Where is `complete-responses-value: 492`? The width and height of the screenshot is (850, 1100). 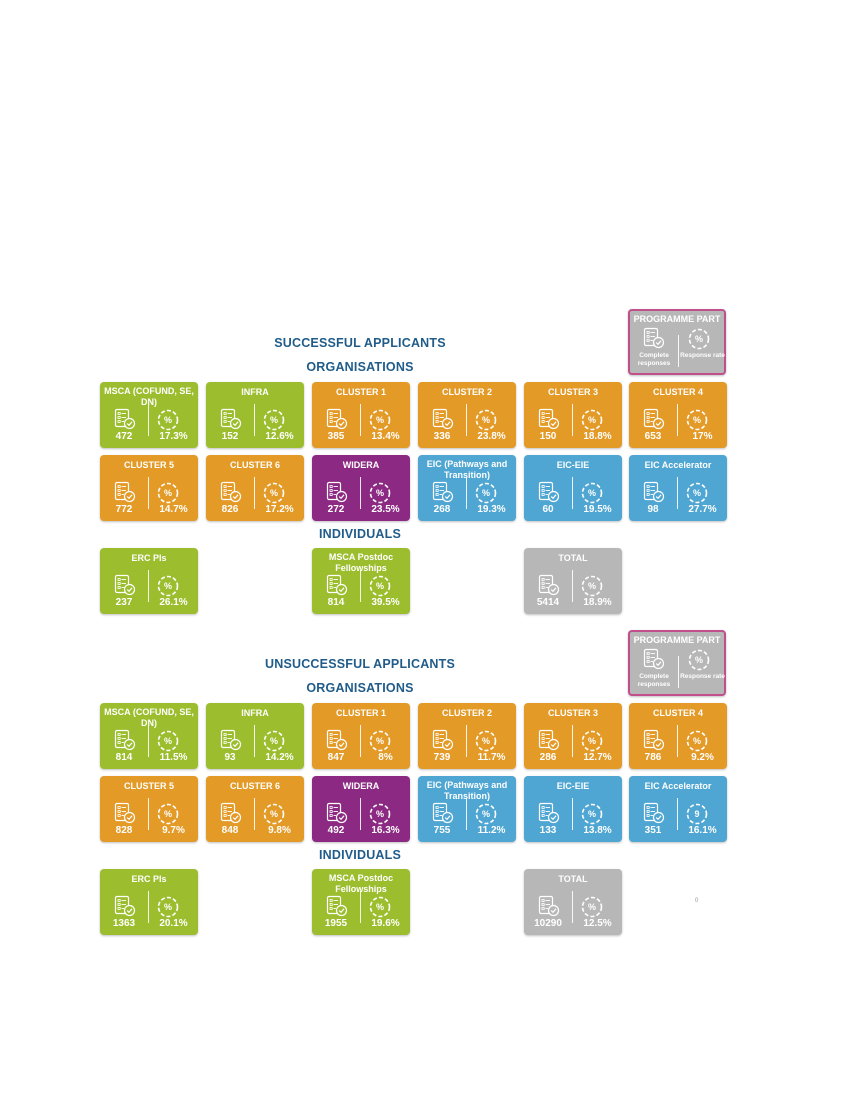 complete-responses-value: 492 is located at coordinates (336, 830).